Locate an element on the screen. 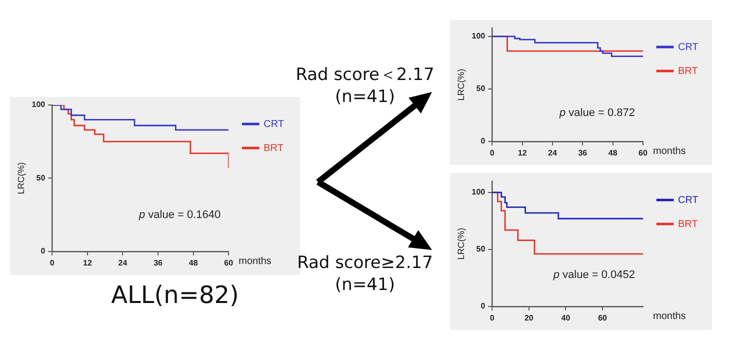  annotation: p value = 0.0452 is located at coordinates (594, 275).